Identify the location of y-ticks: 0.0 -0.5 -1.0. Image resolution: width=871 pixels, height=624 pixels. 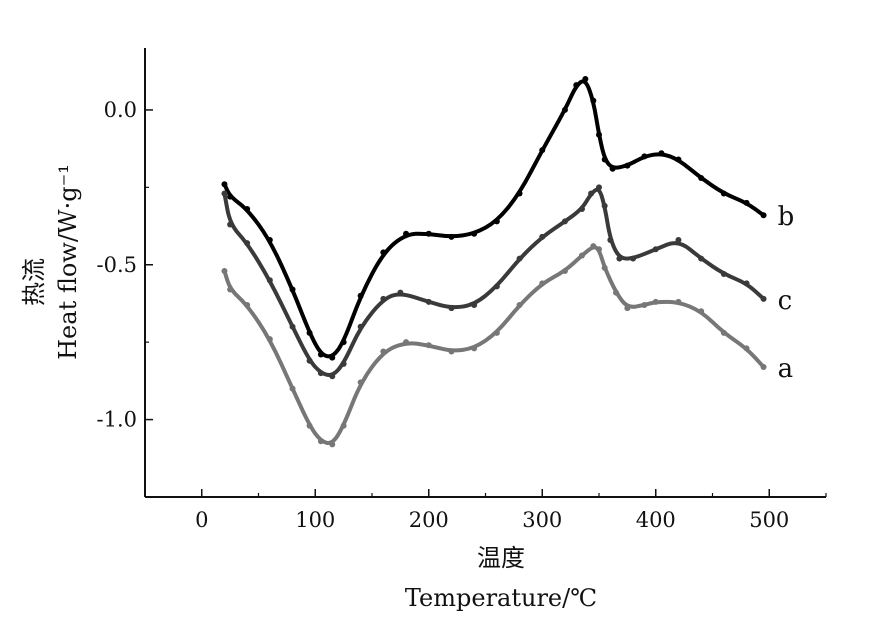
(125, 265).